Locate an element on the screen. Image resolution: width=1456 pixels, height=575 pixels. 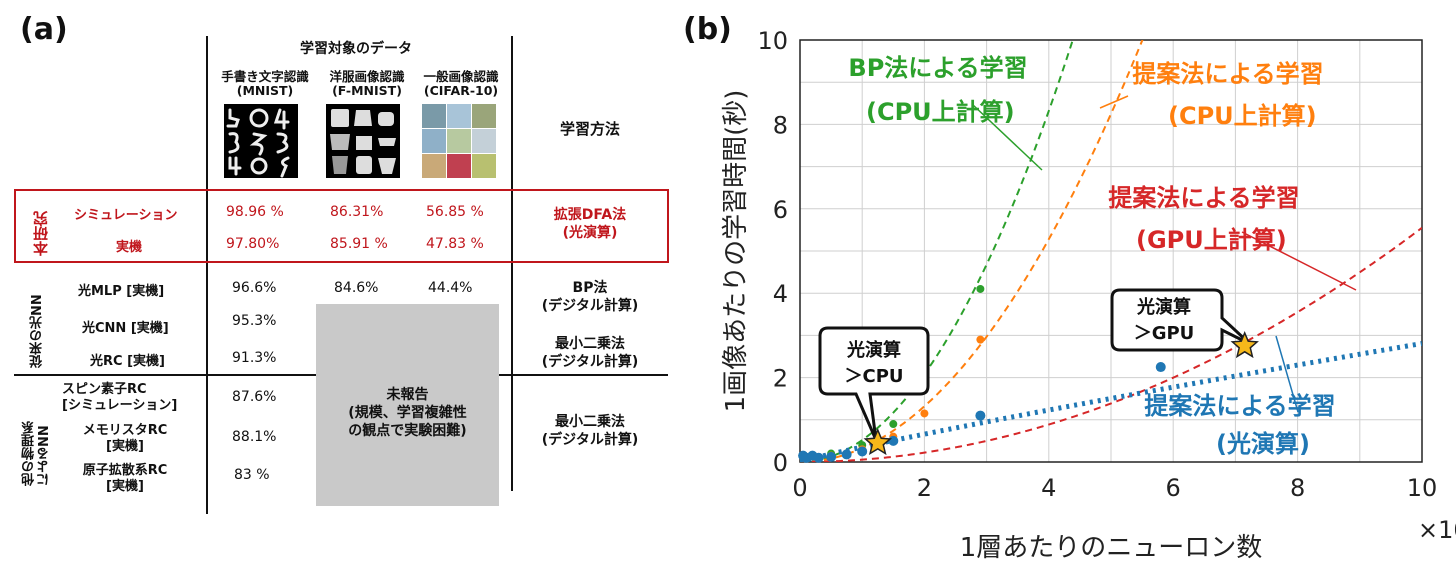
unreported-text: 未報告 (規模、学習複雑性 の観点で実験困難) is located at coordinates (407, 413).